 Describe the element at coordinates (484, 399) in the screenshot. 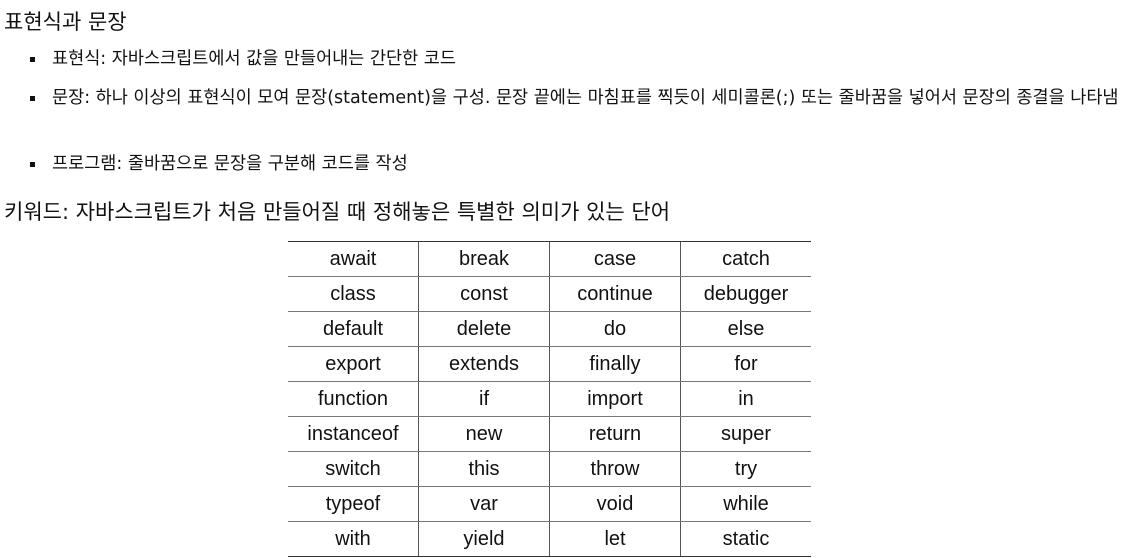

I see `keyword-cell: if` at that location.